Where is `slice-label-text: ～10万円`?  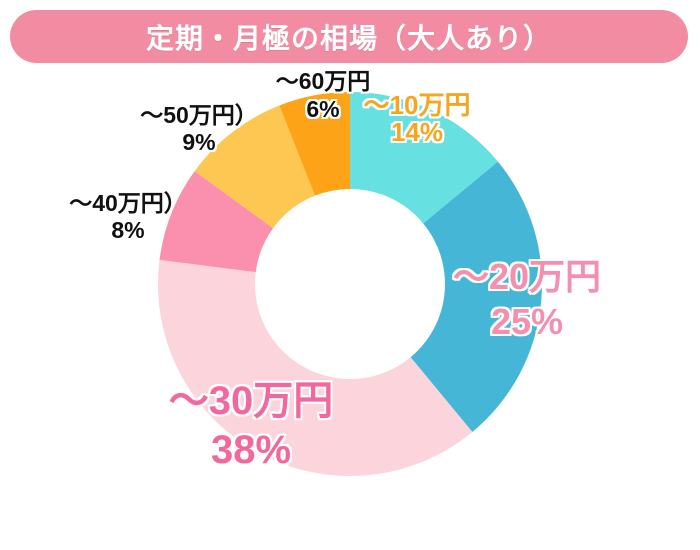
slice-label-text: ～10万円 is located at coordinates (417, 105).